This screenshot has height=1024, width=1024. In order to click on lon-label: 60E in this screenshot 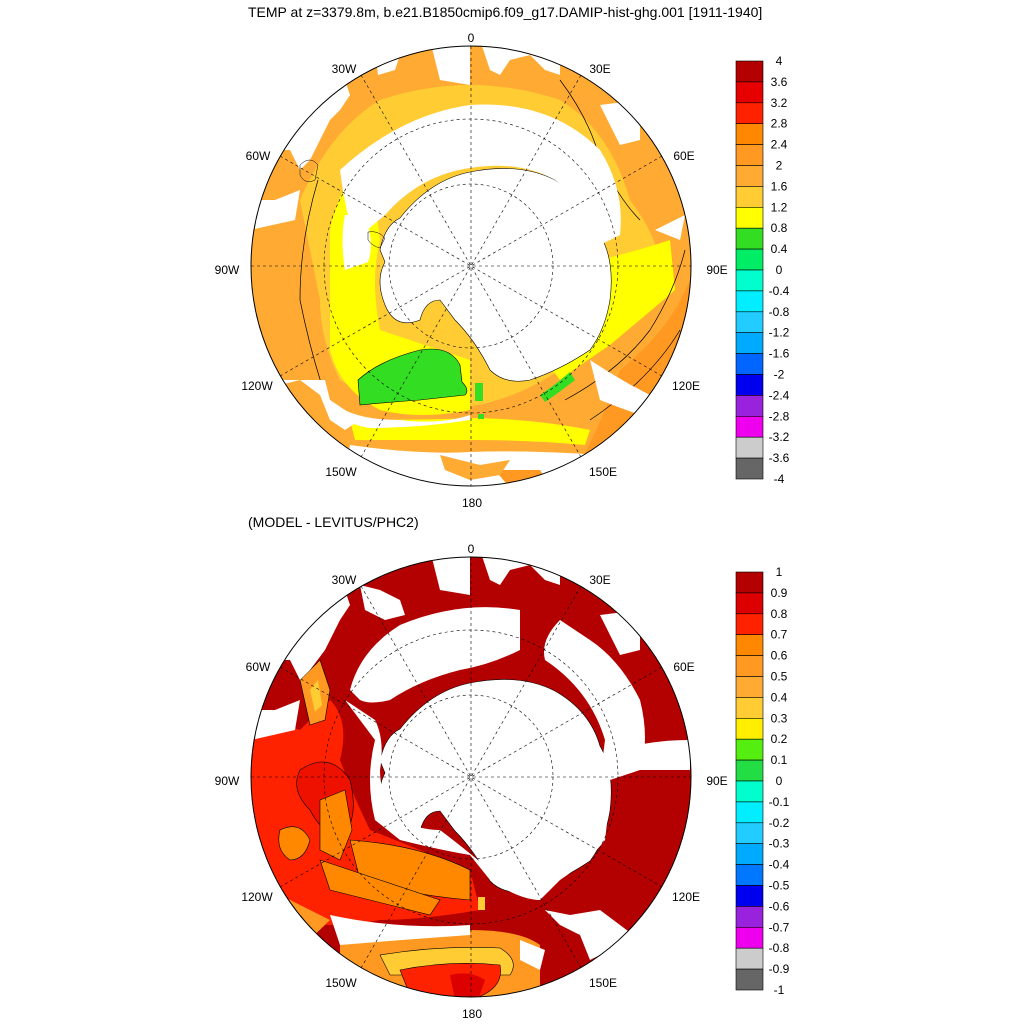, I will do `click(683, 156)`.